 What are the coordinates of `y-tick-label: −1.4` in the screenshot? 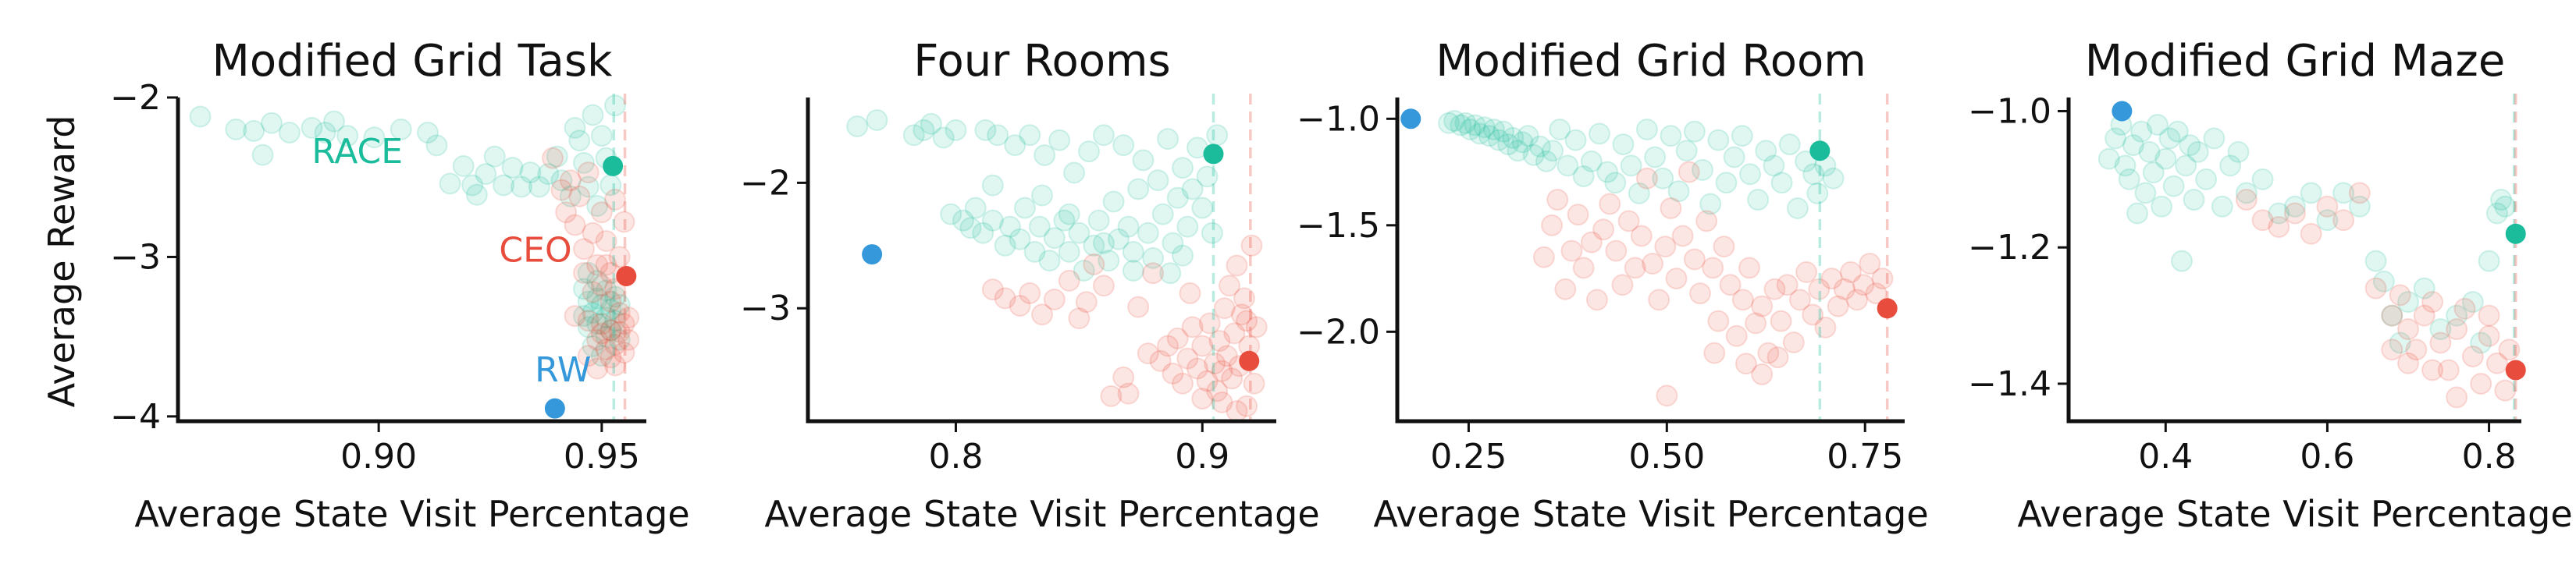 It's located at (2009, 384).